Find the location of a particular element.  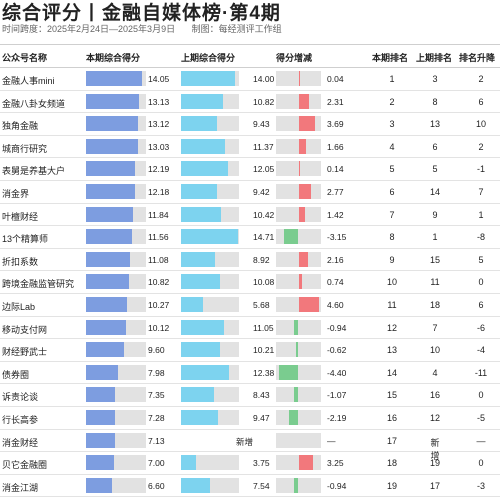

header-name: 公众号名称 is located at coordinates (25, 58).